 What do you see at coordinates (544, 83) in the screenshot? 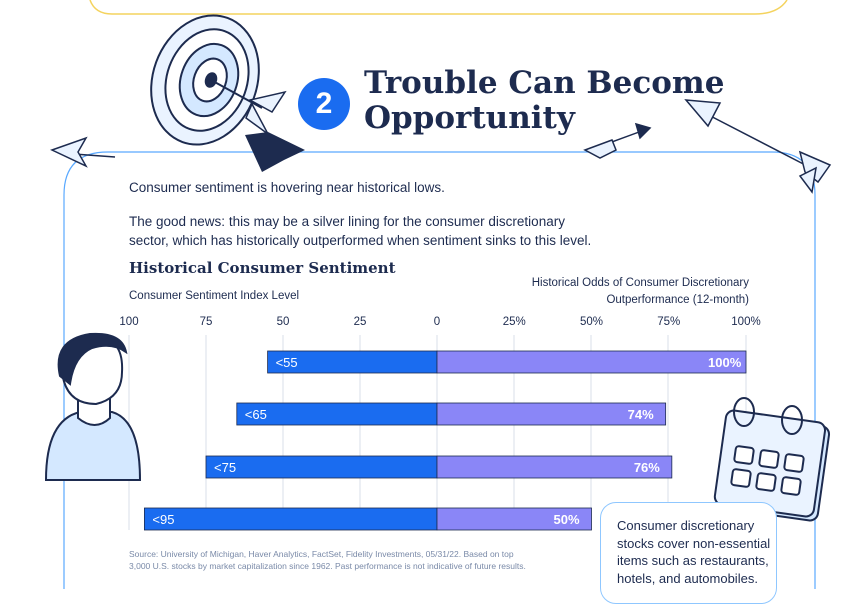
I see `title-line-1: Trouble Can Become` at bounding box center [544, 83].